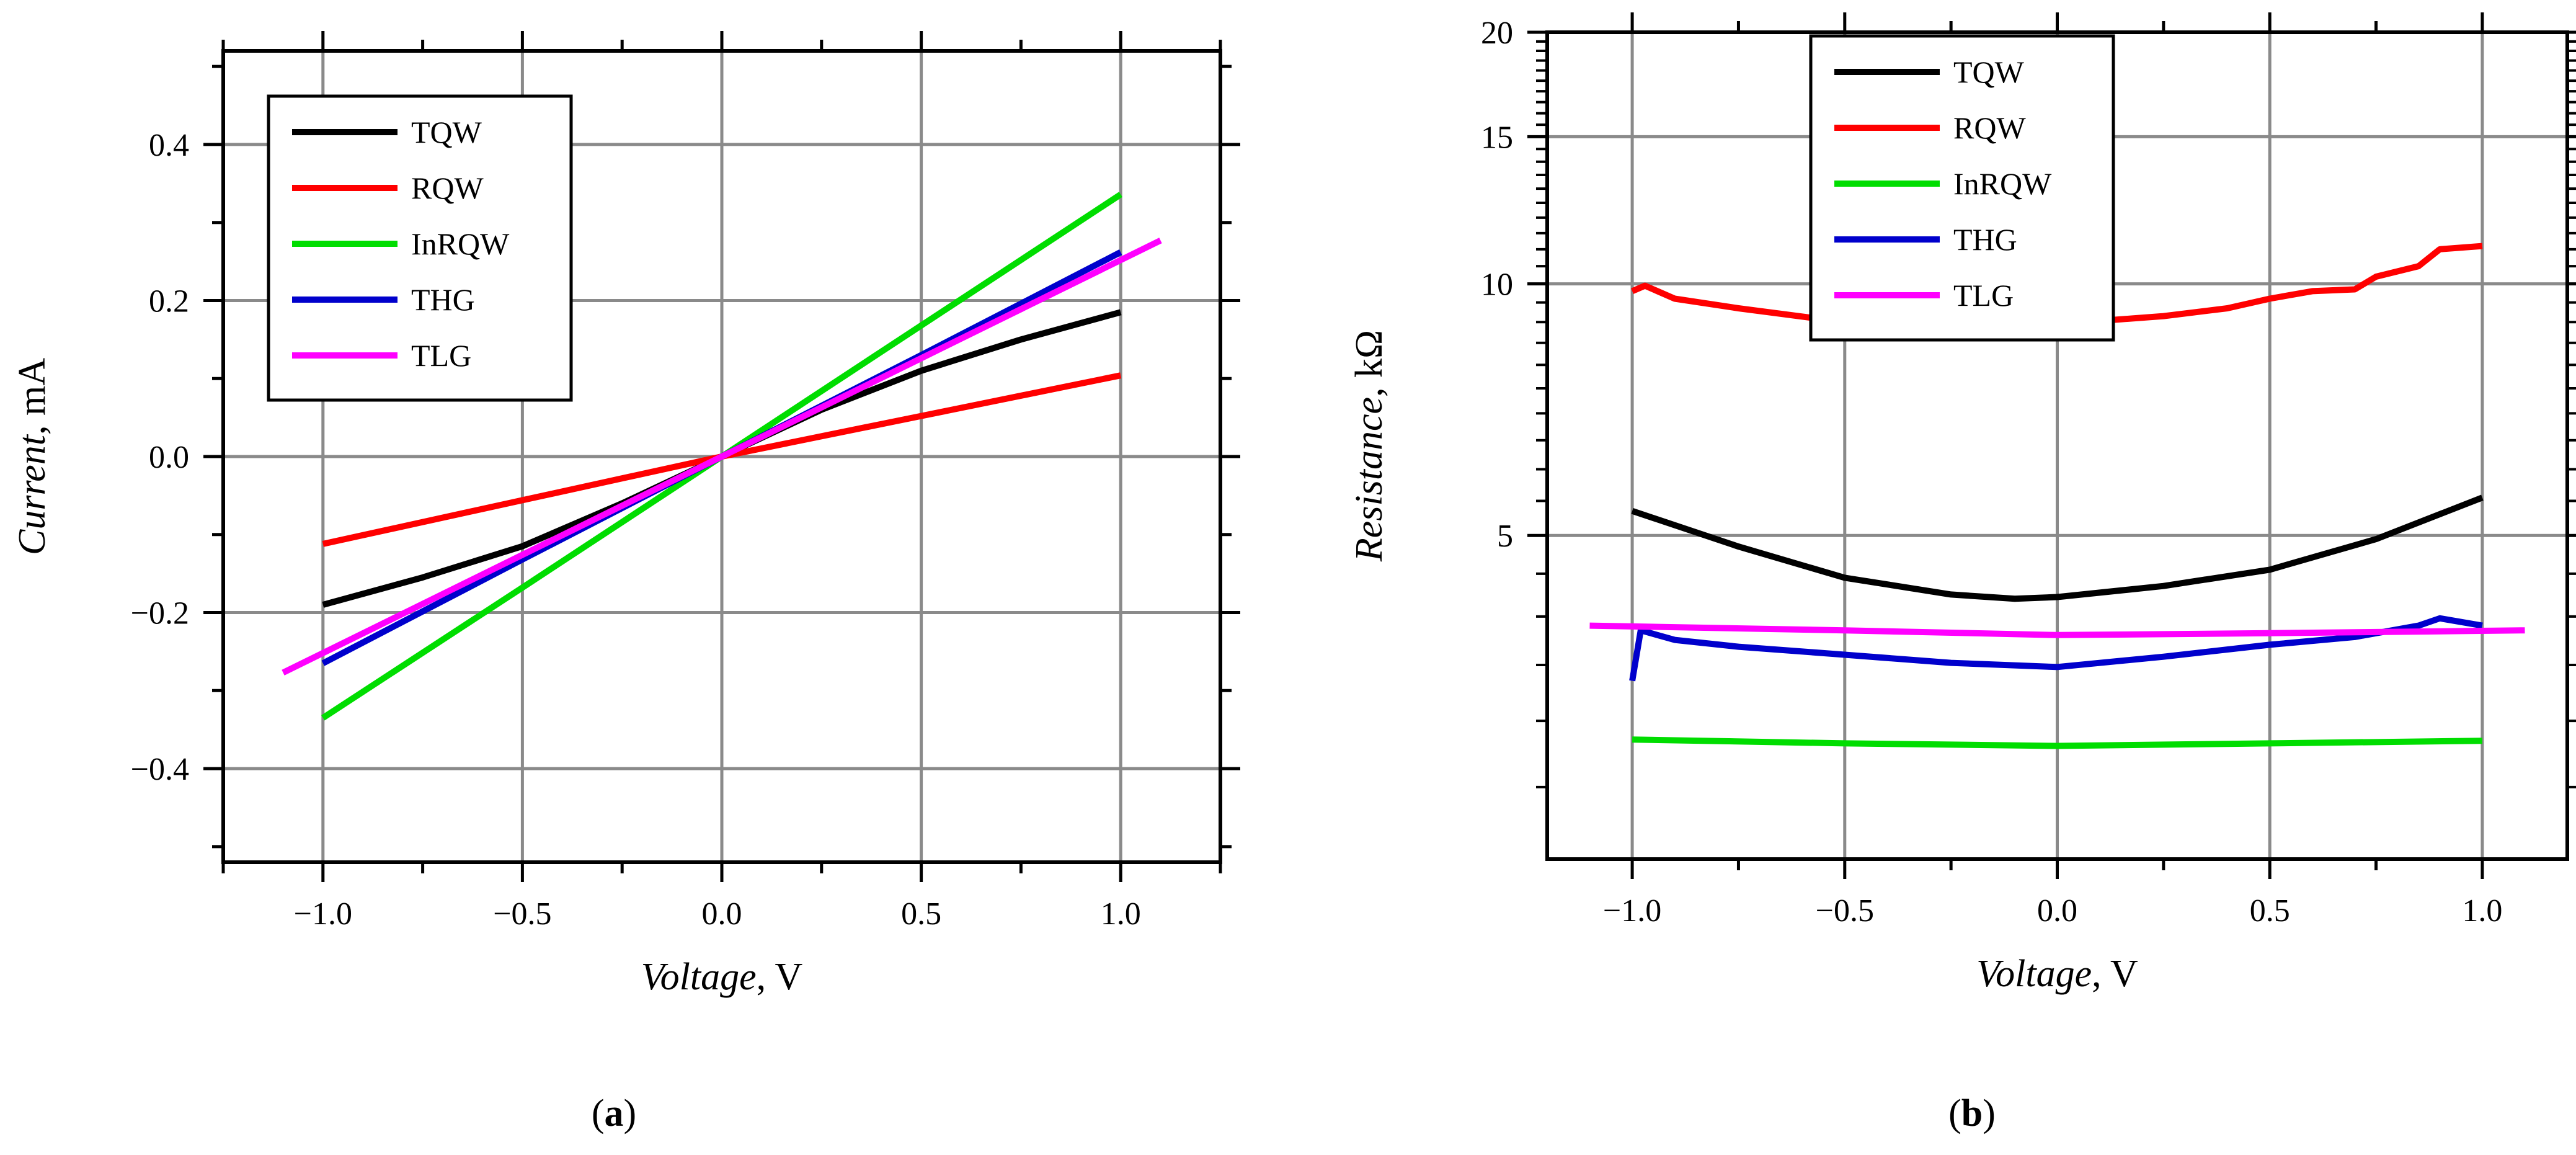 This screenshot has height=1155, width=2576. I want to click on y-tick-label: 15, so click(1497, 137).